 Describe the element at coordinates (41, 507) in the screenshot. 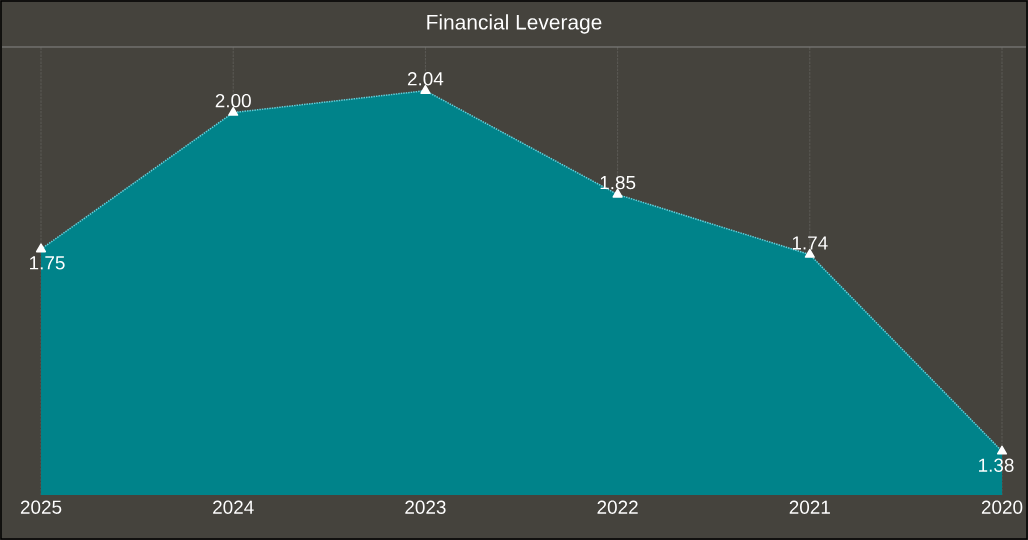

I see `x-tick-label: 2025` at that location.